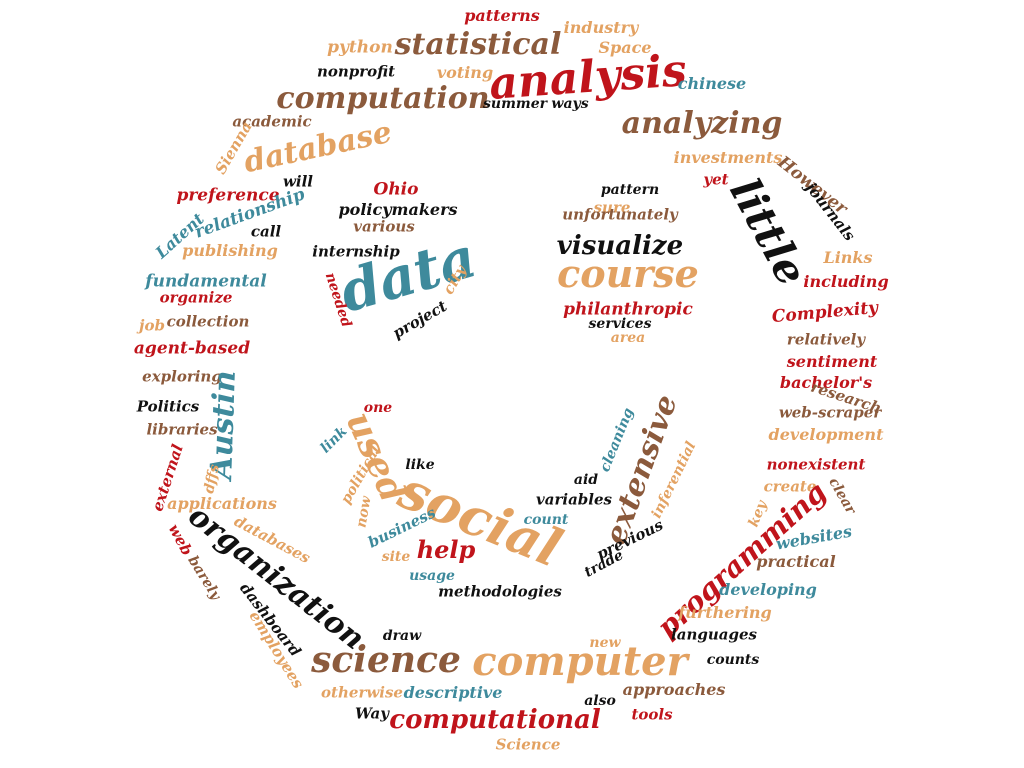  I want to click on word-counts: counts, so click(733, 660).